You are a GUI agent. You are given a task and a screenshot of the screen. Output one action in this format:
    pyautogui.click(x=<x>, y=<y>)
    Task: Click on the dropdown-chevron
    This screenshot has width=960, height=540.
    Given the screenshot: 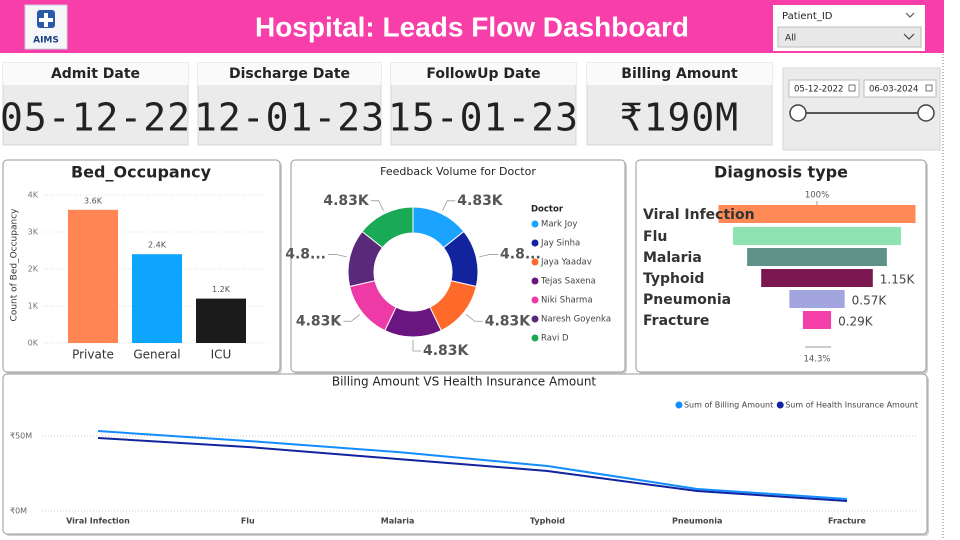 What is the action you would take?
    pyautogui.click(x=909, y=36)
    